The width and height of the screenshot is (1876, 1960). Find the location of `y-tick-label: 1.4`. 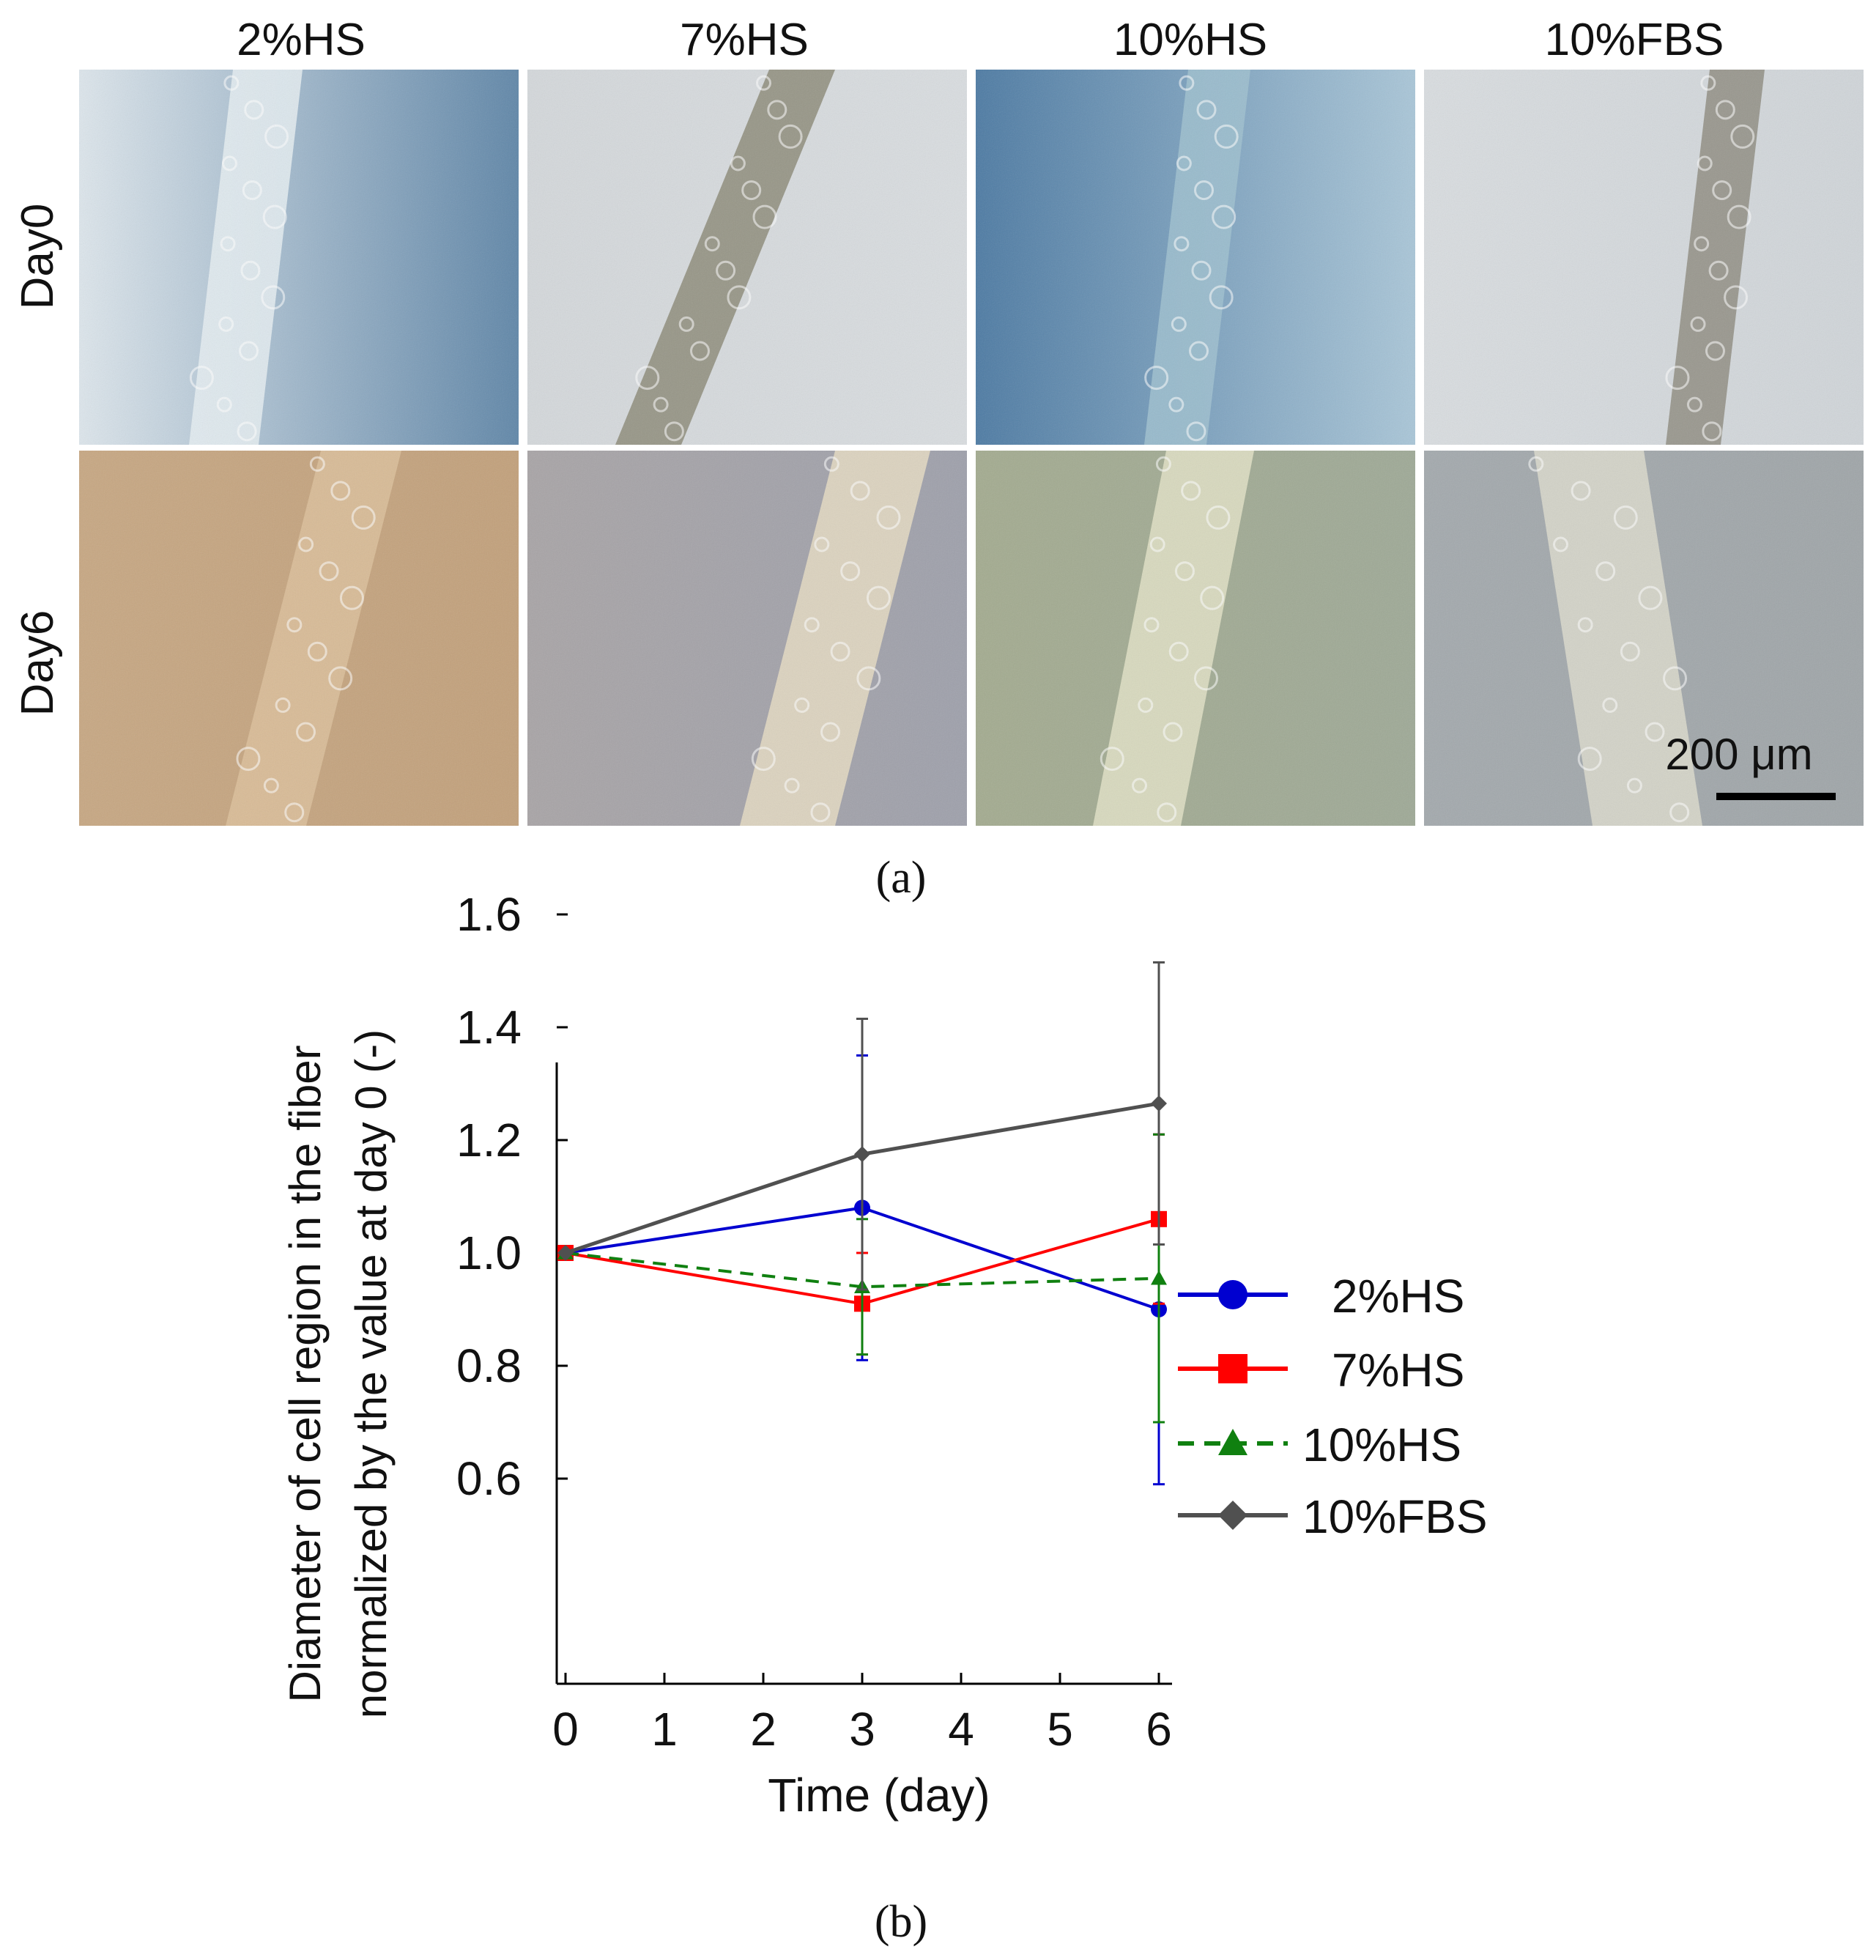

y-tick-label: 1.4 is located at coordinates (489, 1028).